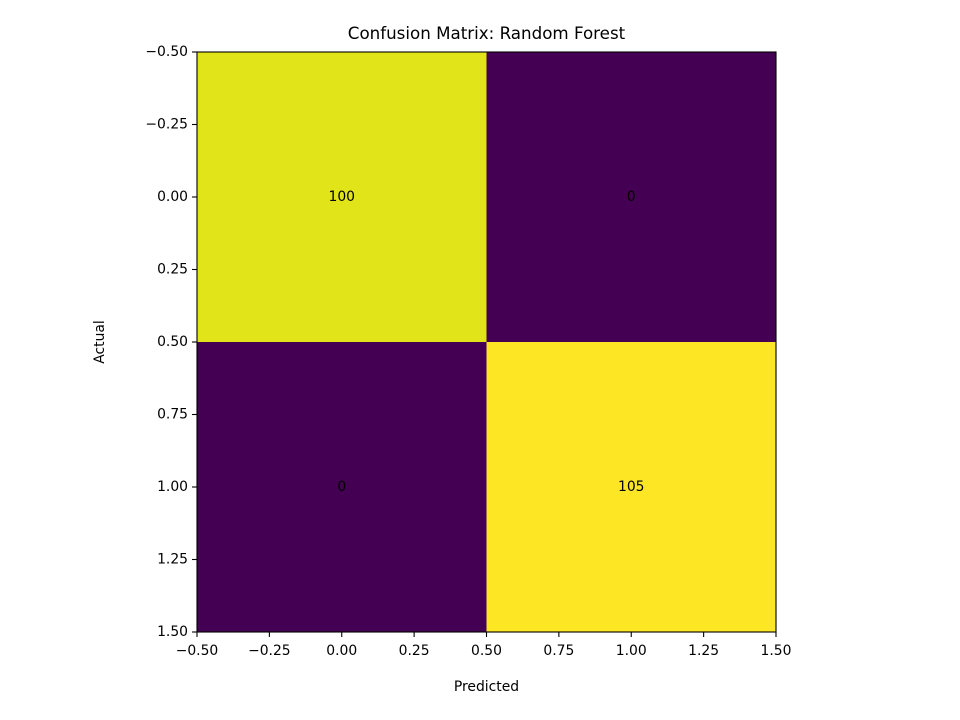 The height and width of the screenshot is (720, 960). I want to click on cell-value-label-0-0: 100, so click(341, 197).